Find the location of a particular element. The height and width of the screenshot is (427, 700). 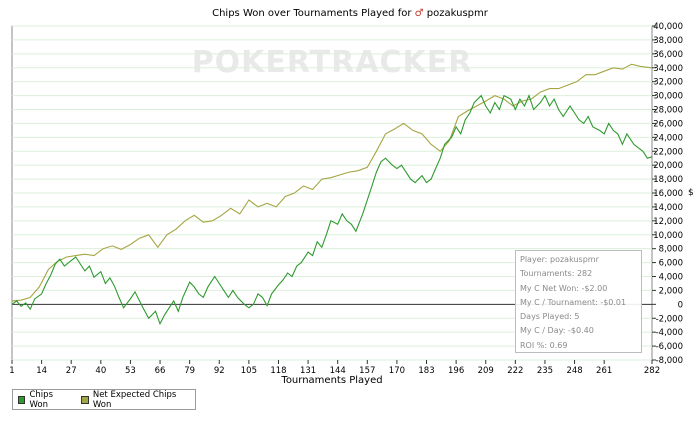

legend-label-chips-won: Chips Won is located at coordinates (41, 399).